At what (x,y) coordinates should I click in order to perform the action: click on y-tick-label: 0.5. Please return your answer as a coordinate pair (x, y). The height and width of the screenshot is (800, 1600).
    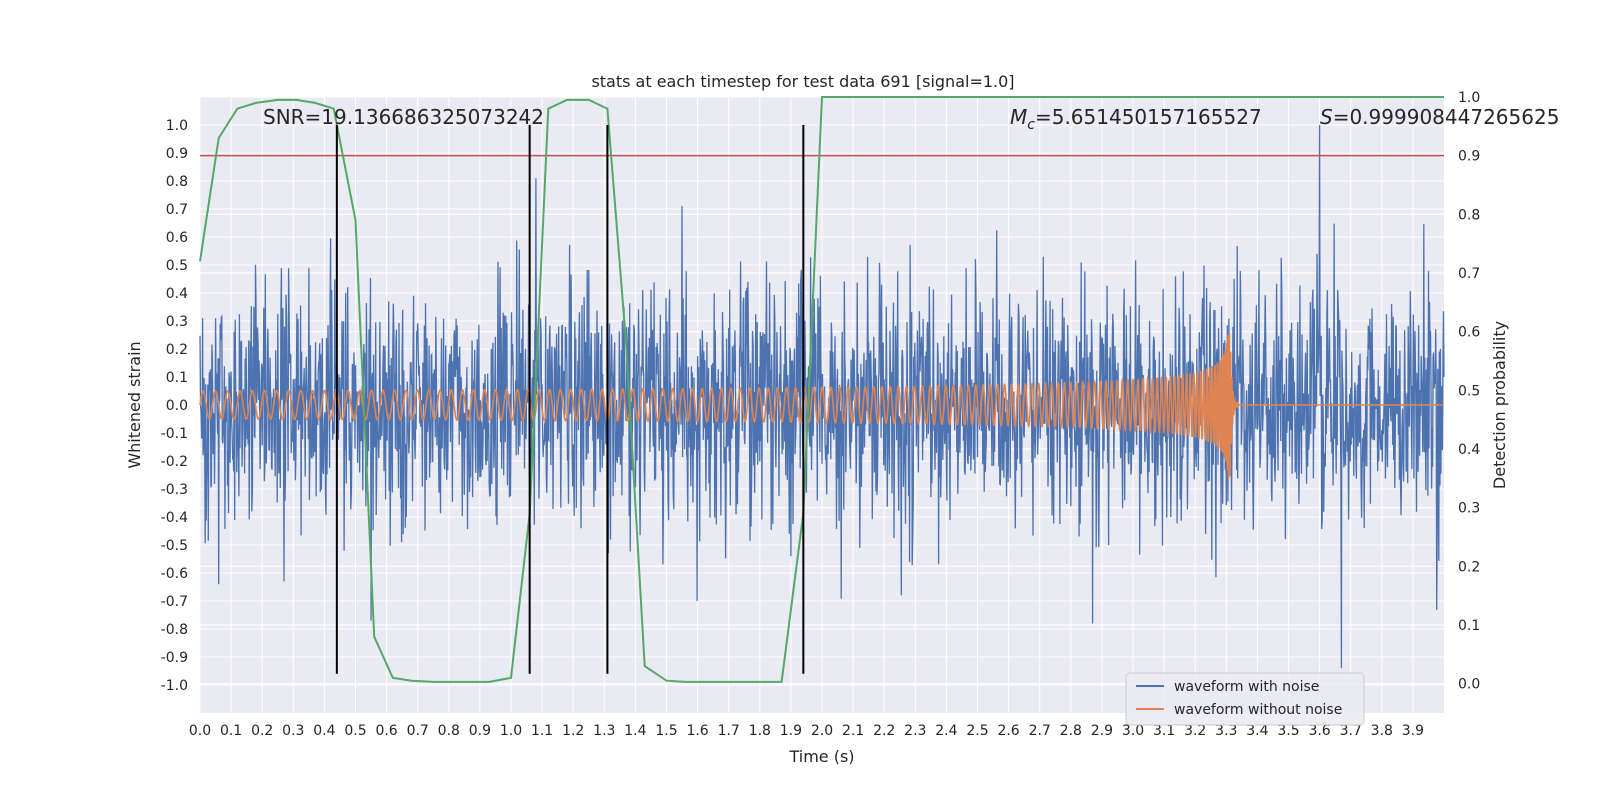
    Looking at the image, I should click on (177, 266).